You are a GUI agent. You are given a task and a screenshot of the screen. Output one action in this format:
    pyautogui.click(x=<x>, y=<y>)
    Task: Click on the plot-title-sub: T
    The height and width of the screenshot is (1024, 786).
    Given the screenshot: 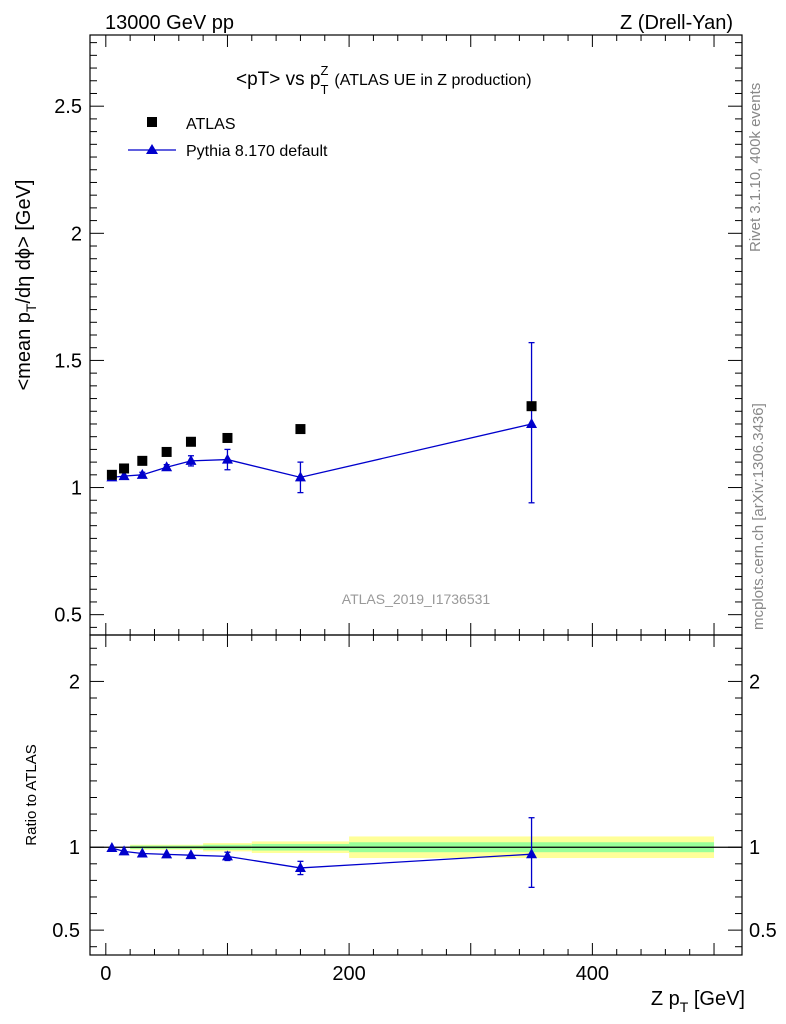 What is the action you would take?
    pyautogui.click(x=324, y=89)
    